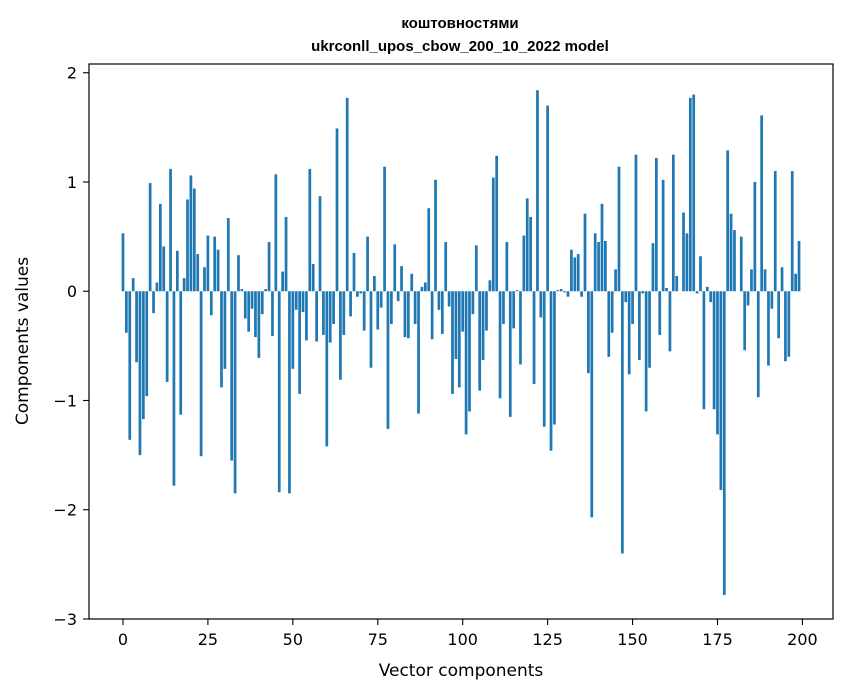 The width and height of the screenshot is (847, 696). I want to click on y-tick-label: 0, so click(72, 291).